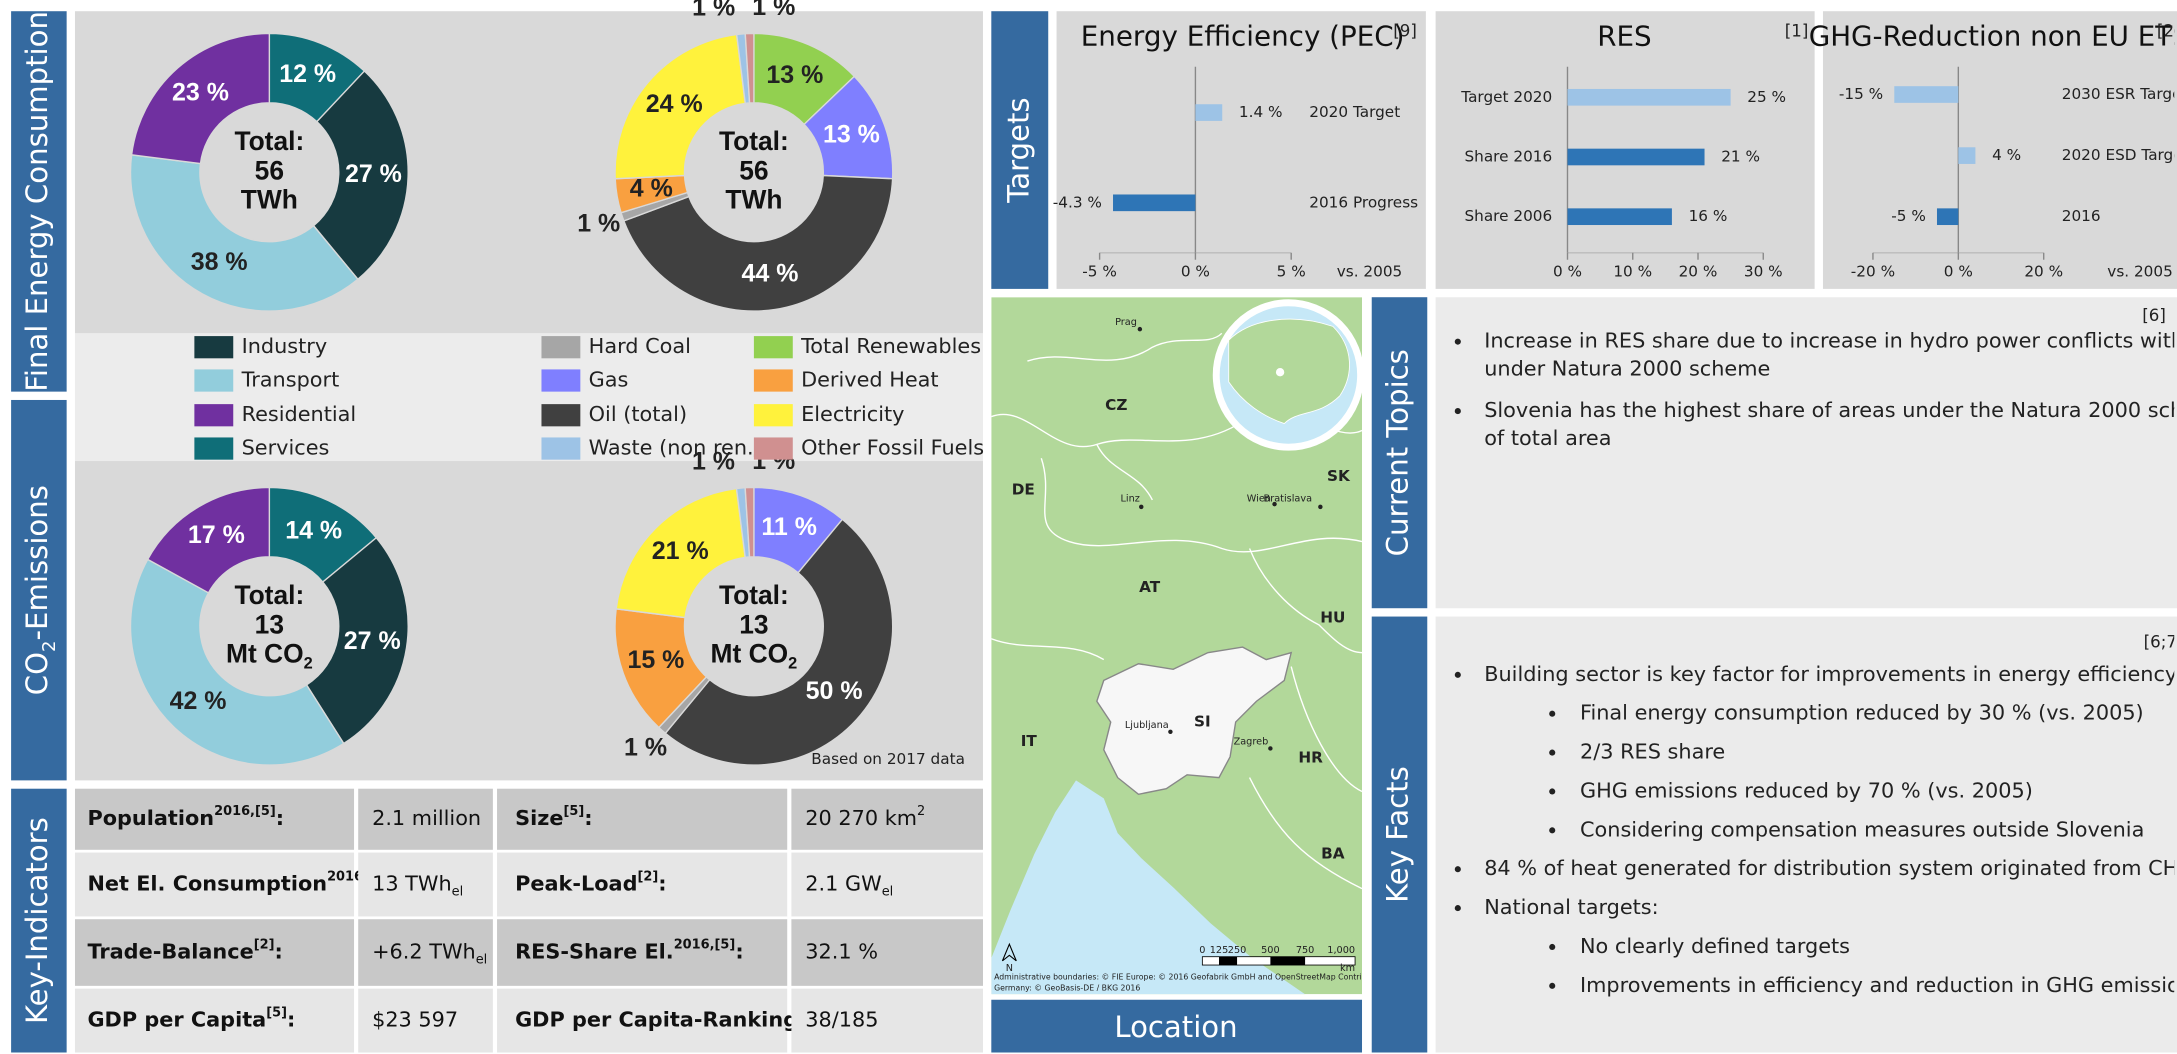 This screenshot has width=2177, height=1054. I want to click on slovenia, so click(1194, 721).